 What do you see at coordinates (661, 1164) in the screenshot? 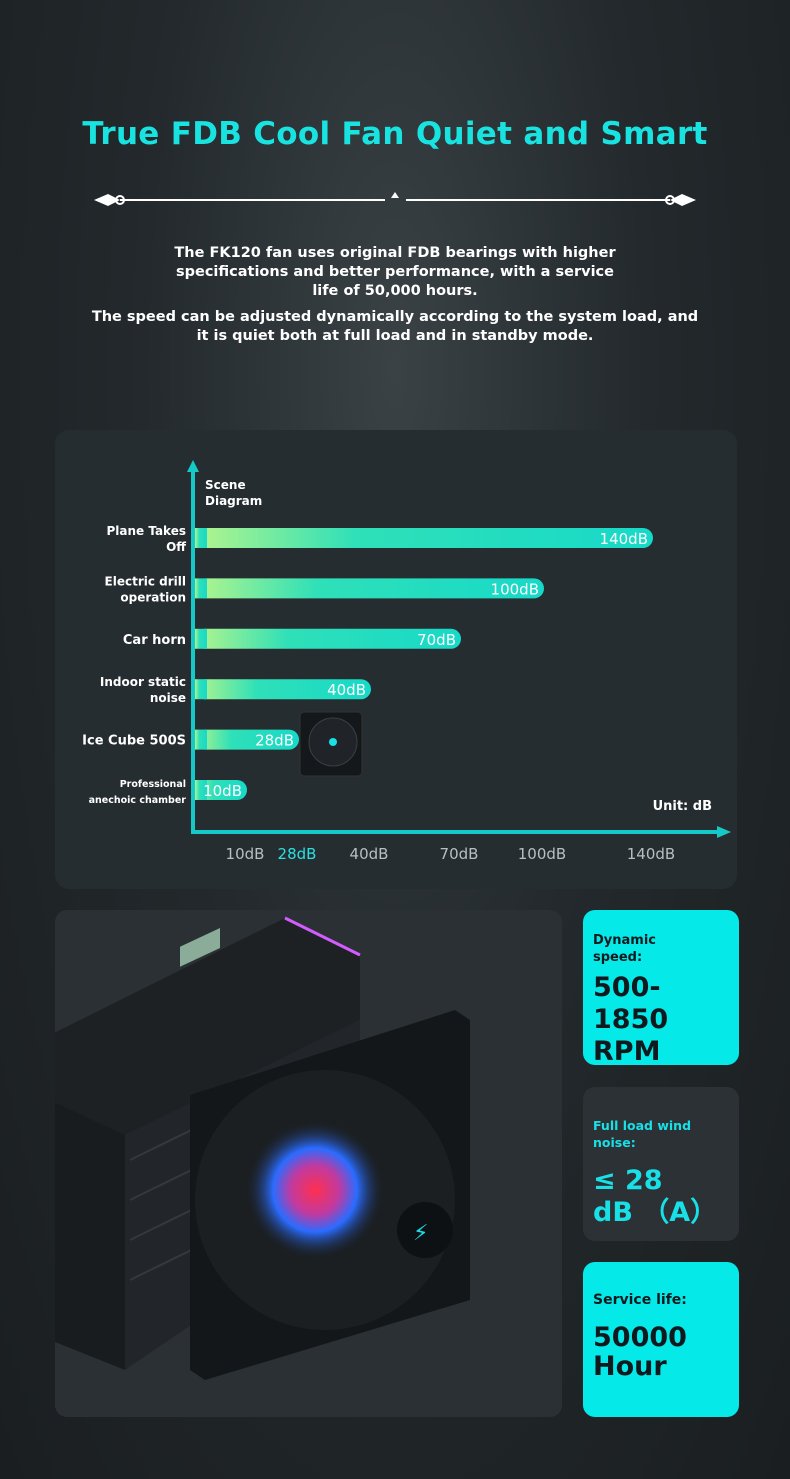
I see `spec-card-noise: Full load wind noise: ≤ 28 dB （A）` at bounding box center [661, 1164].